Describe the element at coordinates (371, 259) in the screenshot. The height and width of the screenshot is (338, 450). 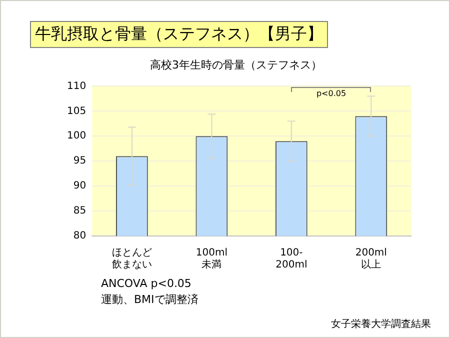
I see `x-tick-label: 200ml以上` at that location.